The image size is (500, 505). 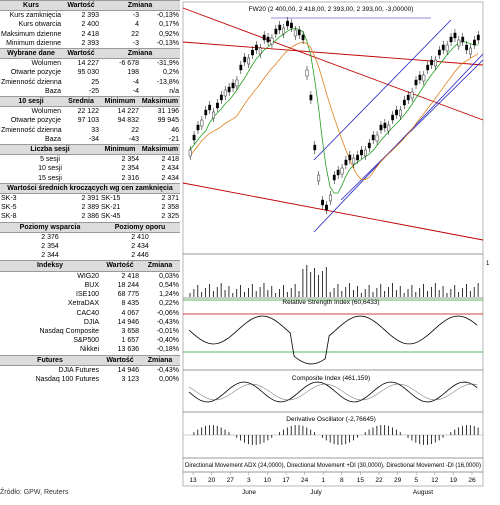 I want to click on header-cell: Liczba sesji, so click(x=50, y=150).